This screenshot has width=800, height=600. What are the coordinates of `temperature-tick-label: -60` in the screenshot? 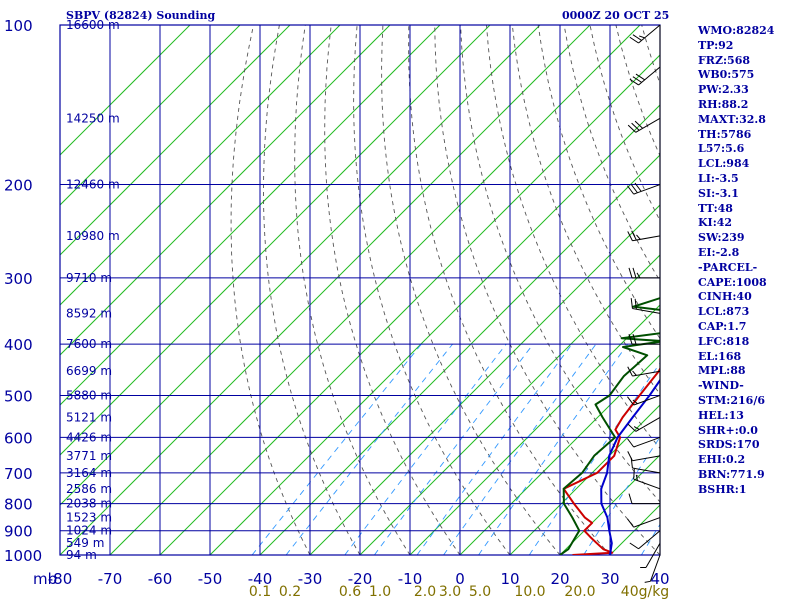 It's located at (160, 579).